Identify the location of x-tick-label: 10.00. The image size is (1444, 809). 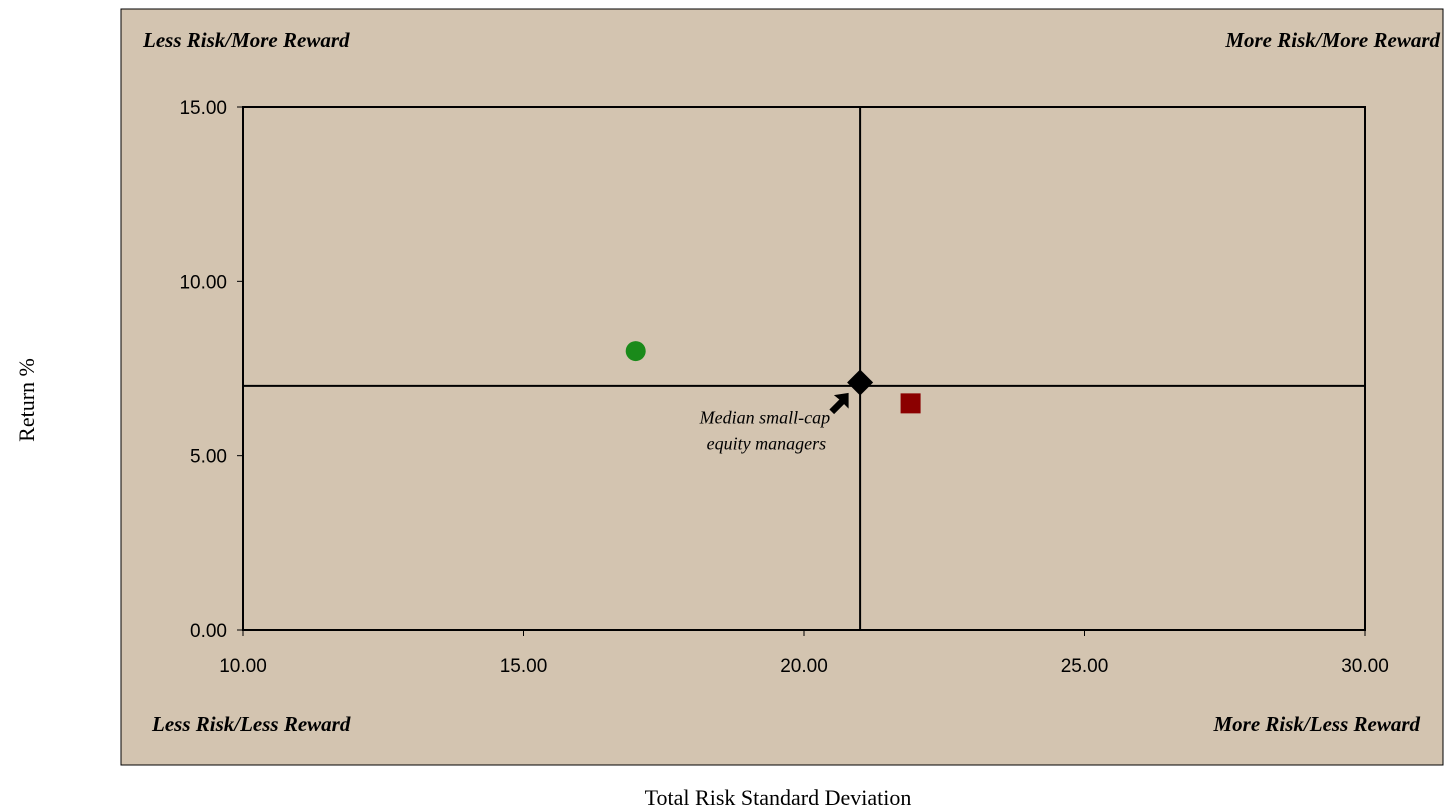
(243, 666).